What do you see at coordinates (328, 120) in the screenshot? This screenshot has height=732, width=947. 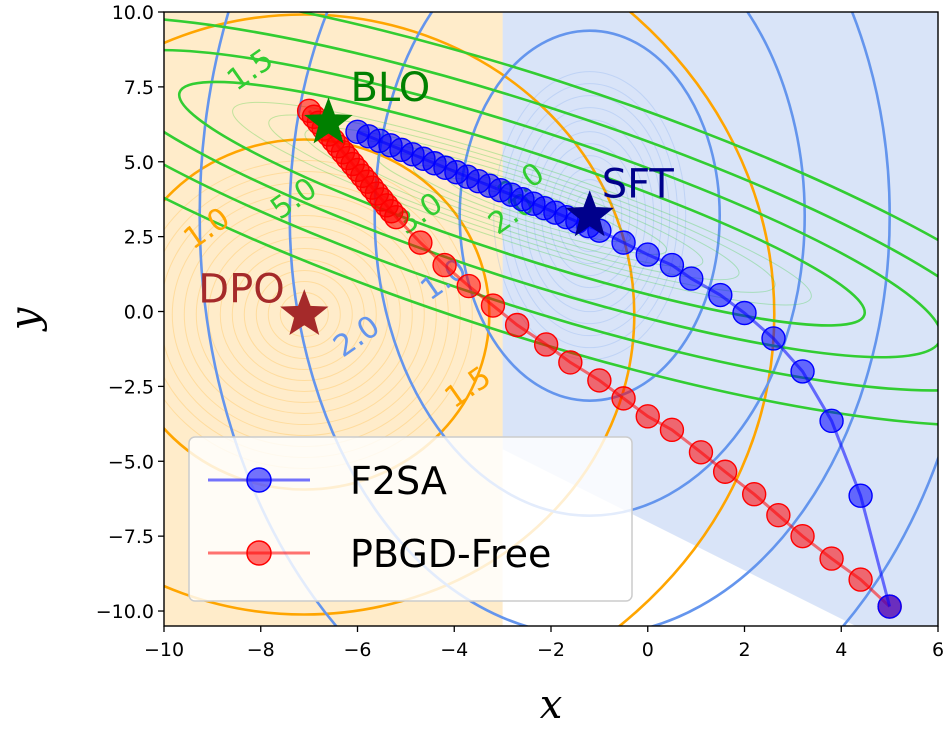 I see `blo-star` at bounding box center [328, 120].